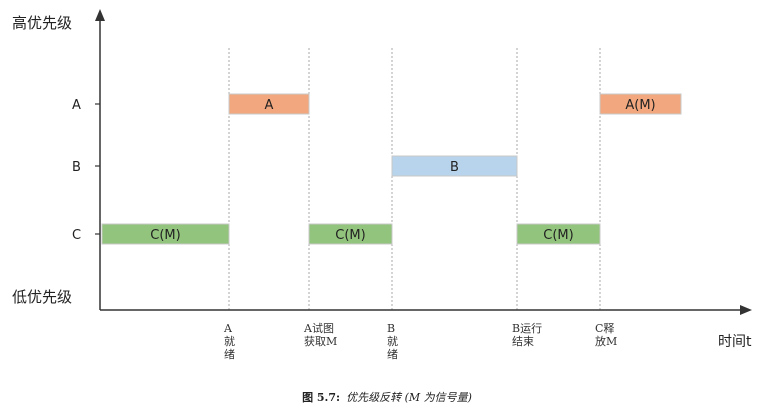 The width and height of the screenshot is (774, 415). Describe the element at coordinates (86, 170) in the screenshot. I see `priority-levels: A B C` at that location.